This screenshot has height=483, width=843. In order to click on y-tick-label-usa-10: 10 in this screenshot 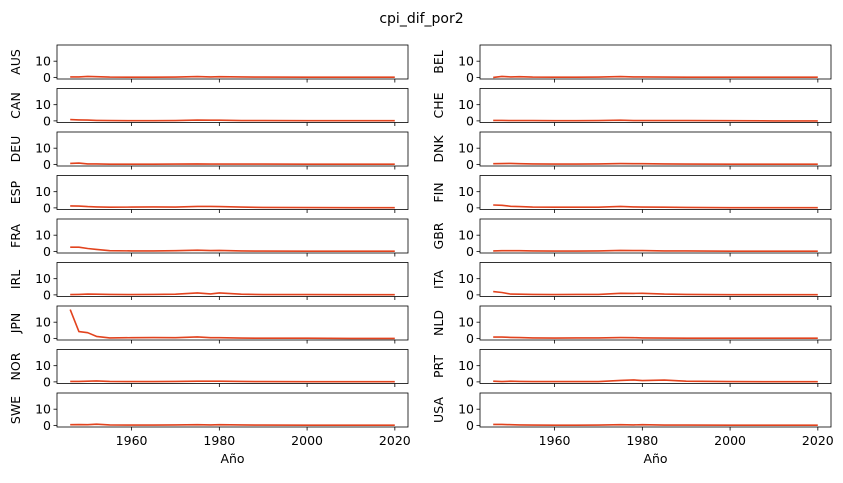, I will do `click(466, 409)`.